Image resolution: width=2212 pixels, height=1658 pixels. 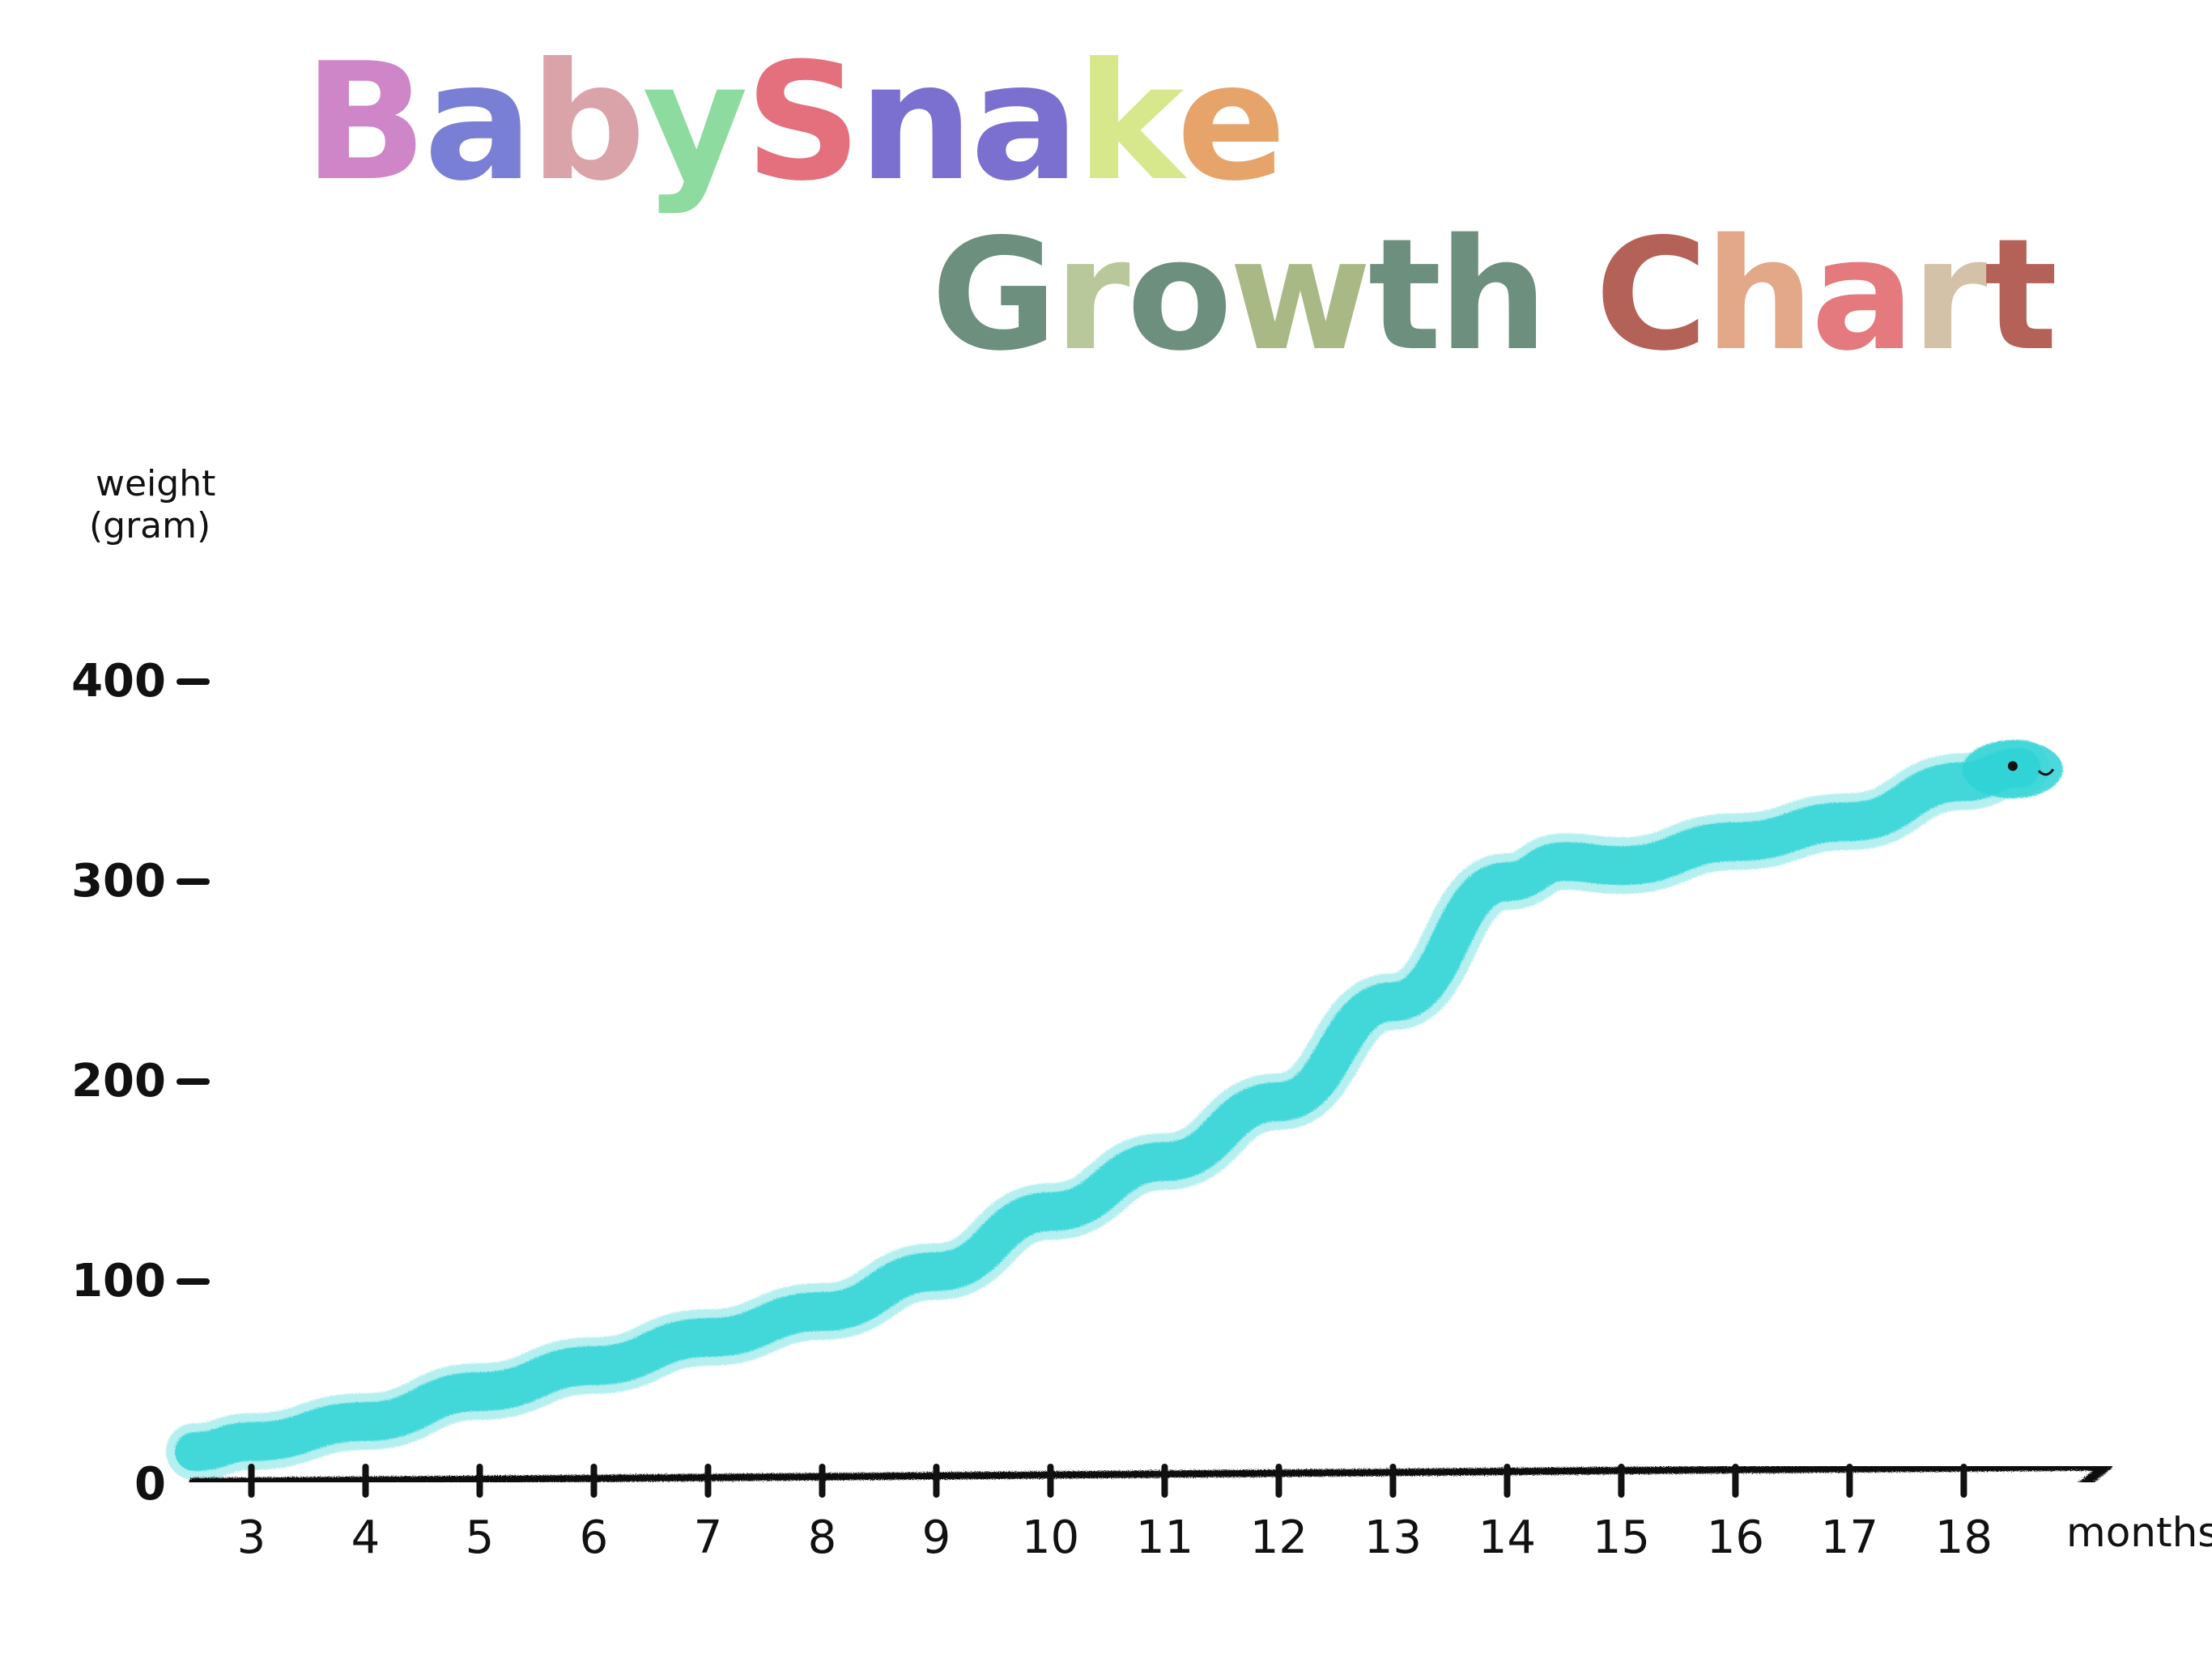 I want to click on title-letter: C, so click(x=1649, y=295).